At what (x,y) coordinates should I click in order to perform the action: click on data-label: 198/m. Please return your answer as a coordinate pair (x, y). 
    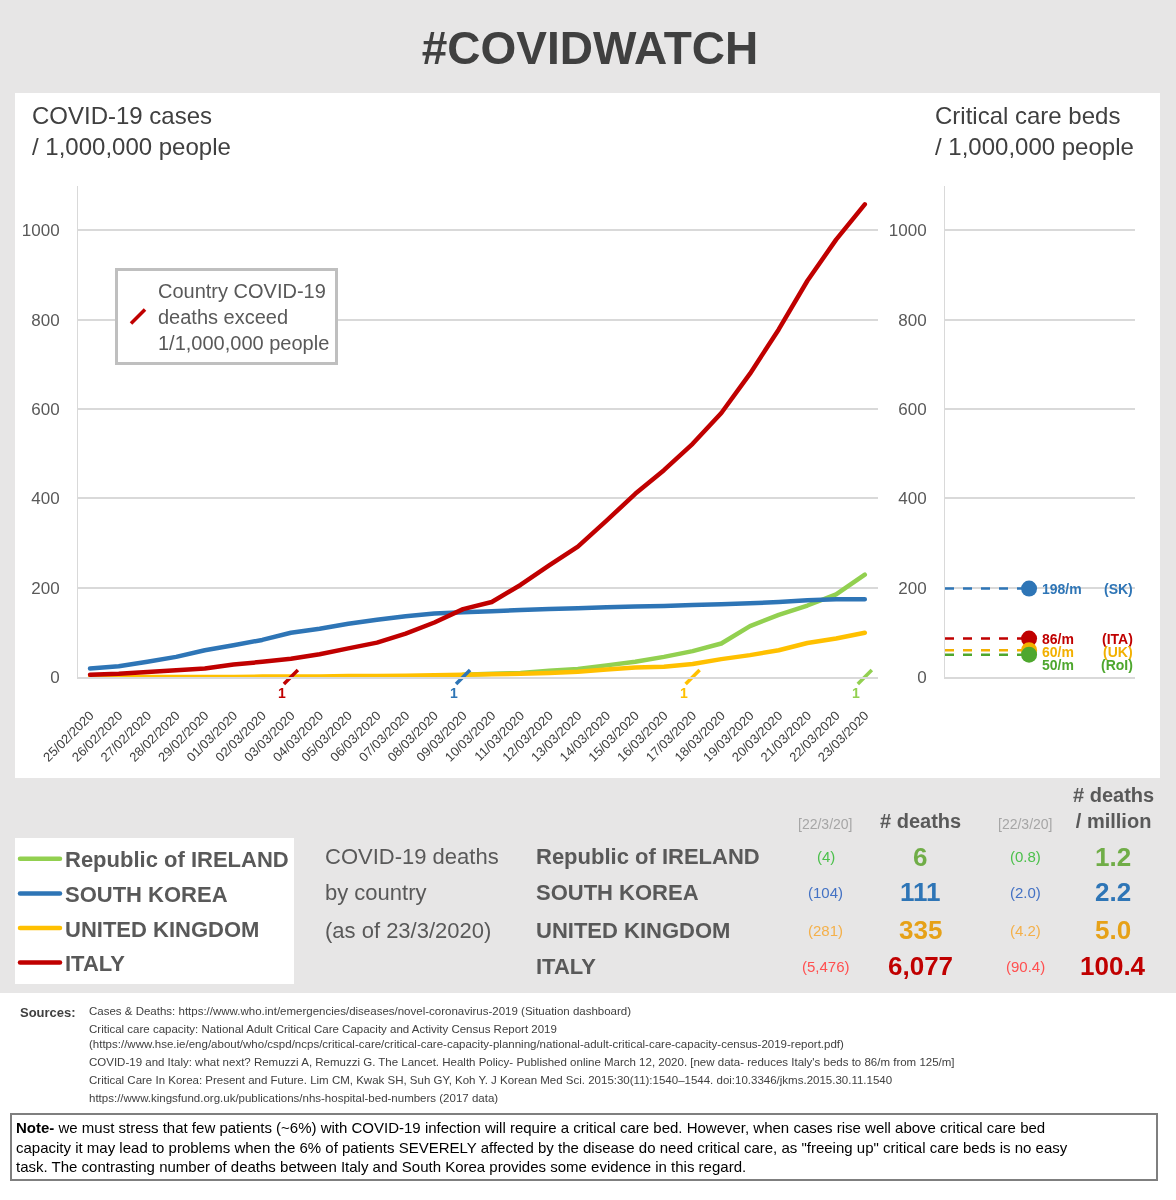
    Looking at the image, I should click on (1062, 589).